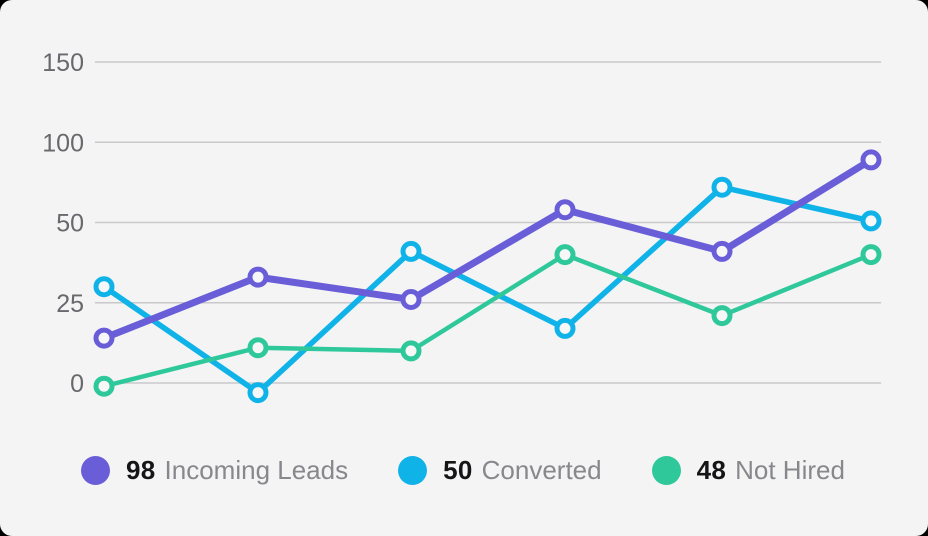  What do you see at coordinates (256, 470) in the screenshot?
I see `legend-label: Incoming Leads` at bounding box center [256, 470].